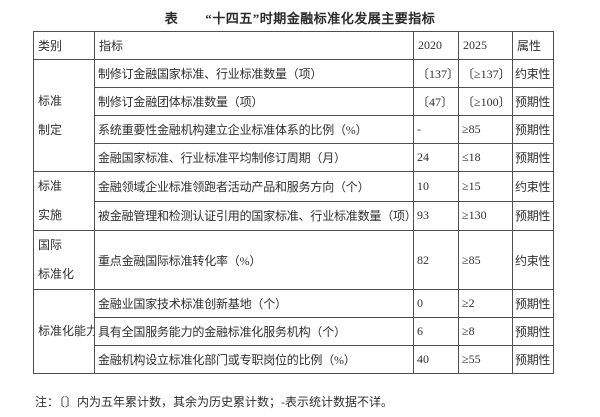 This screenshot has height=417, width=600. Describe the element at coordinates (254, 215) in the screenshot. I see `indicator-cell: 被金融管理和检测认证引用的国家标准、行业标准数量（项）` at that location.